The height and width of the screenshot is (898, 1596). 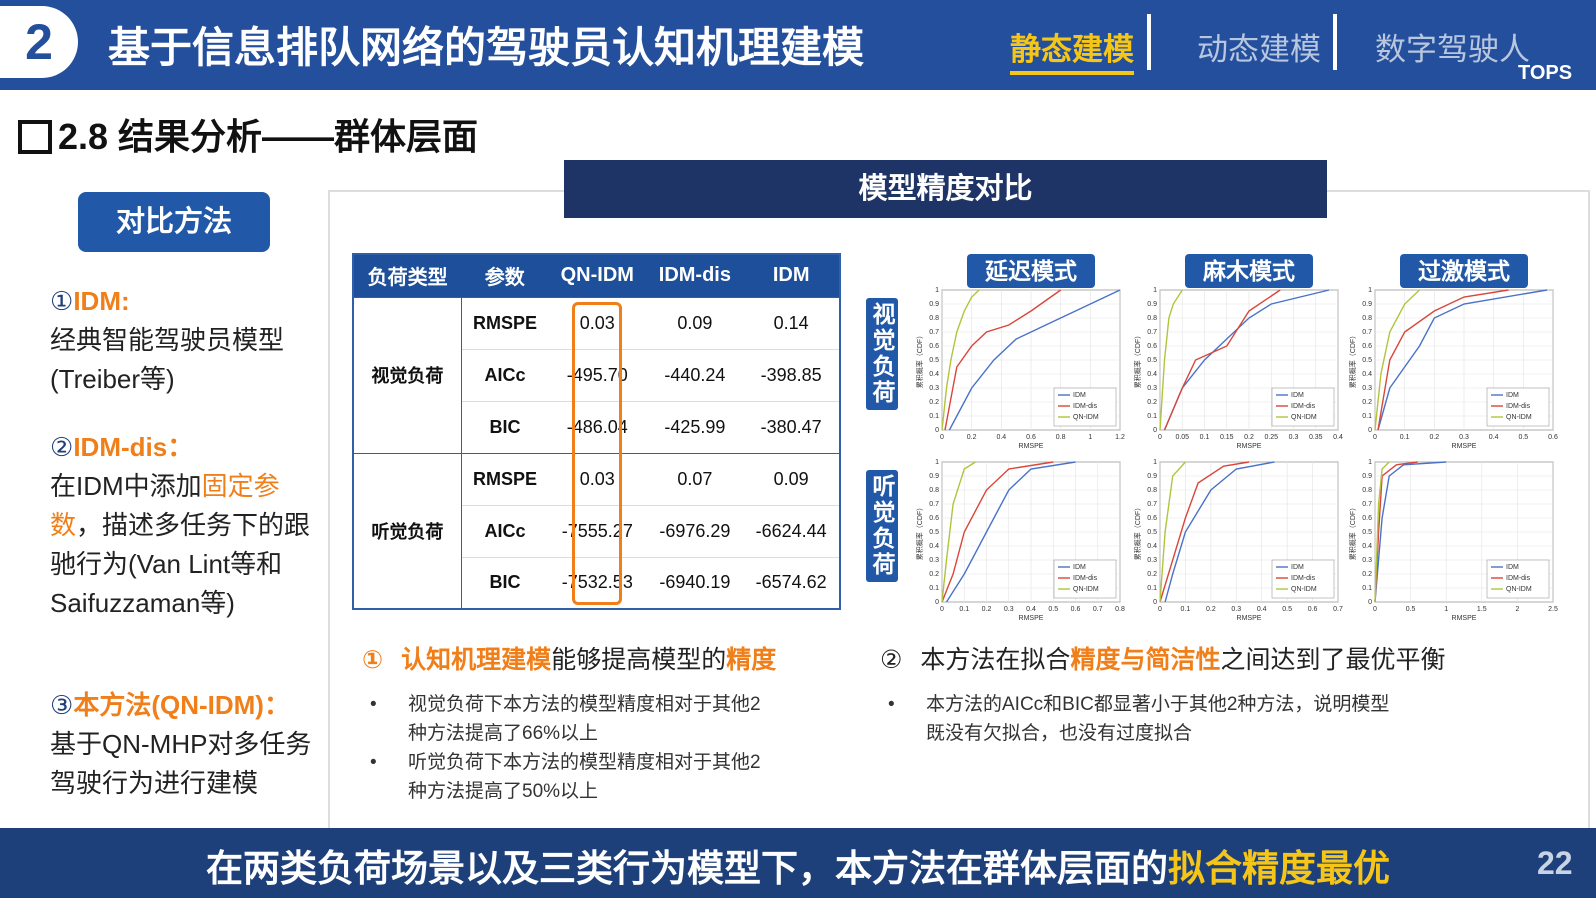 What do you see at coordinates (791, 582) in the screenshot?
I see `value-cell: -6574.62` at bounding box center [791, 582].